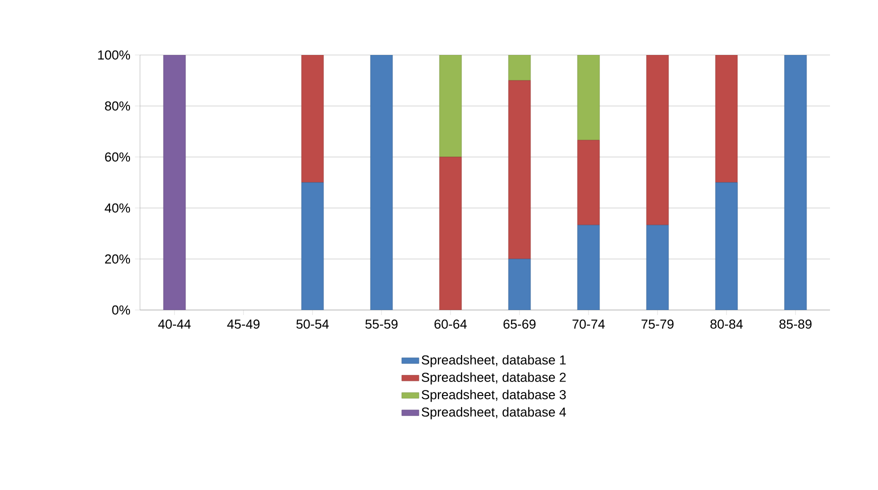 This screenshot has height=490, width=878. Describe the element at coordinates (494, 378) in the screenshot. I see `legend-label: Spreadsheet, database 2` at that location.